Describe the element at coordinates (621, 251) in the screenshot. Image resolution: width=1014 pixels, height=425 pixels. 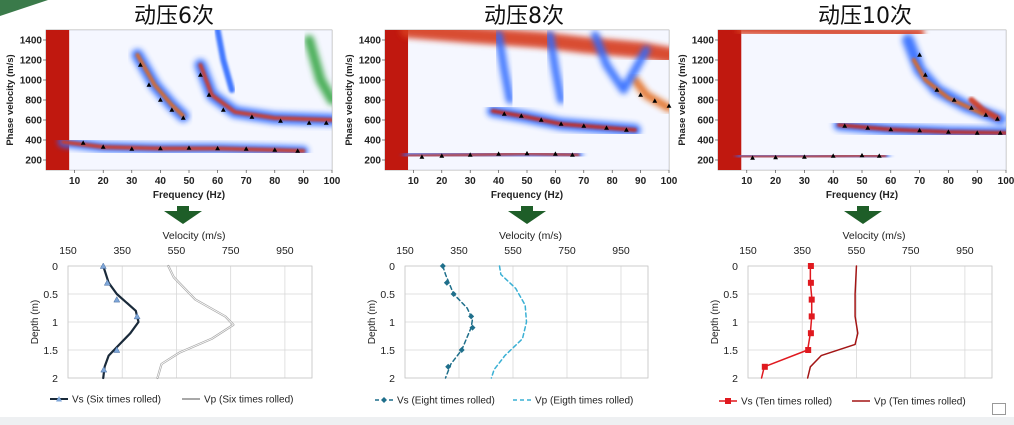
I see `x-tick-label: 950` at that location.